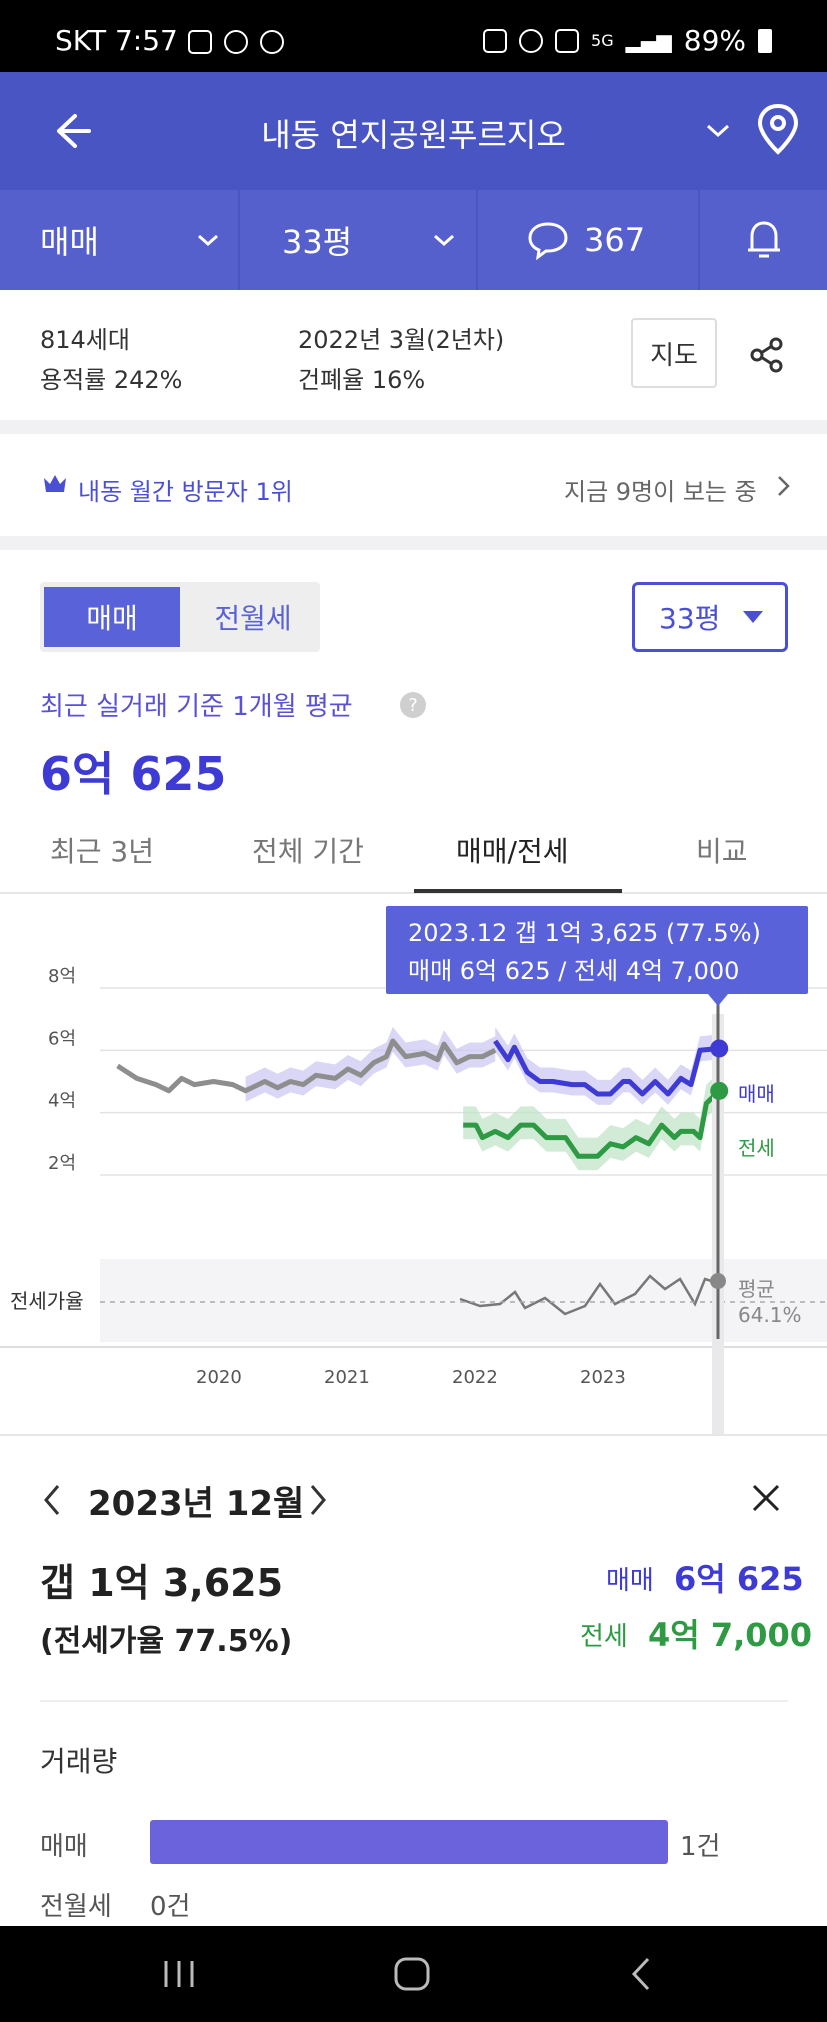  What do you see at coordinates (606, 1068) in the screenshot?
I see `sale-line` at bounding box center [606, 1068].